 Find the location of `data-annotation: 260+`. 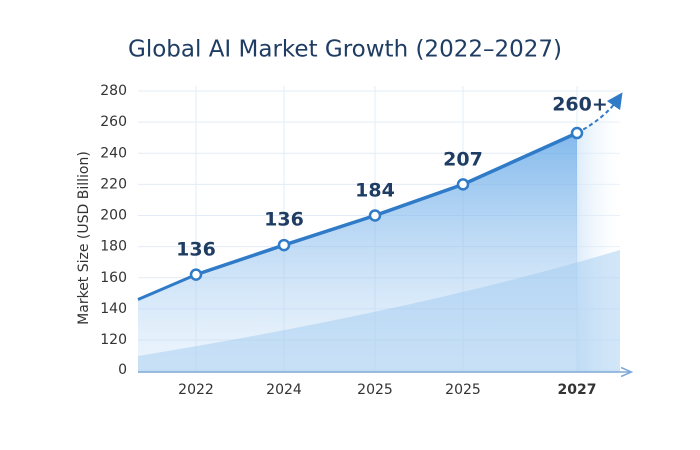

data-annotation: 260+ is located at coordinates (580, 105).